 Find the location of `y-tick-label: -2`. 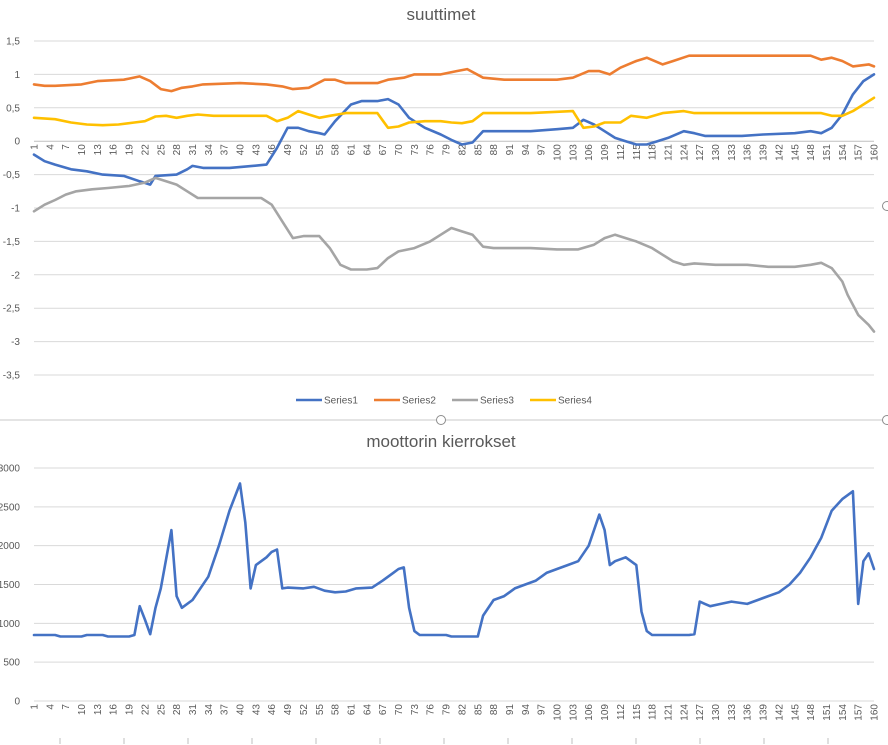

y-tick-label: -2 is located at coordinates (15, 275).